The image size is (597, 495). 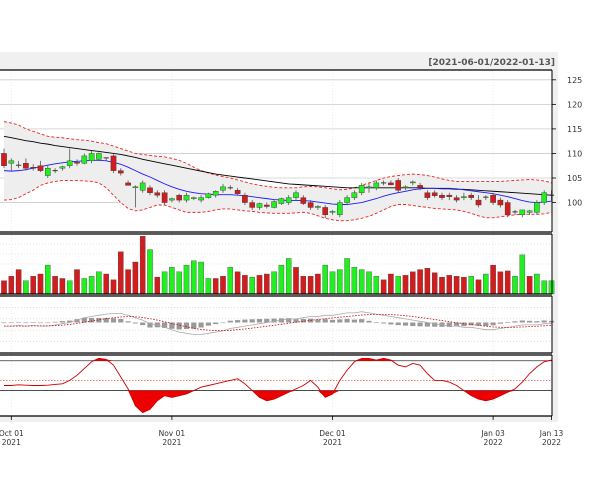 I want to click on macd-line, so click(x=278, y=323).